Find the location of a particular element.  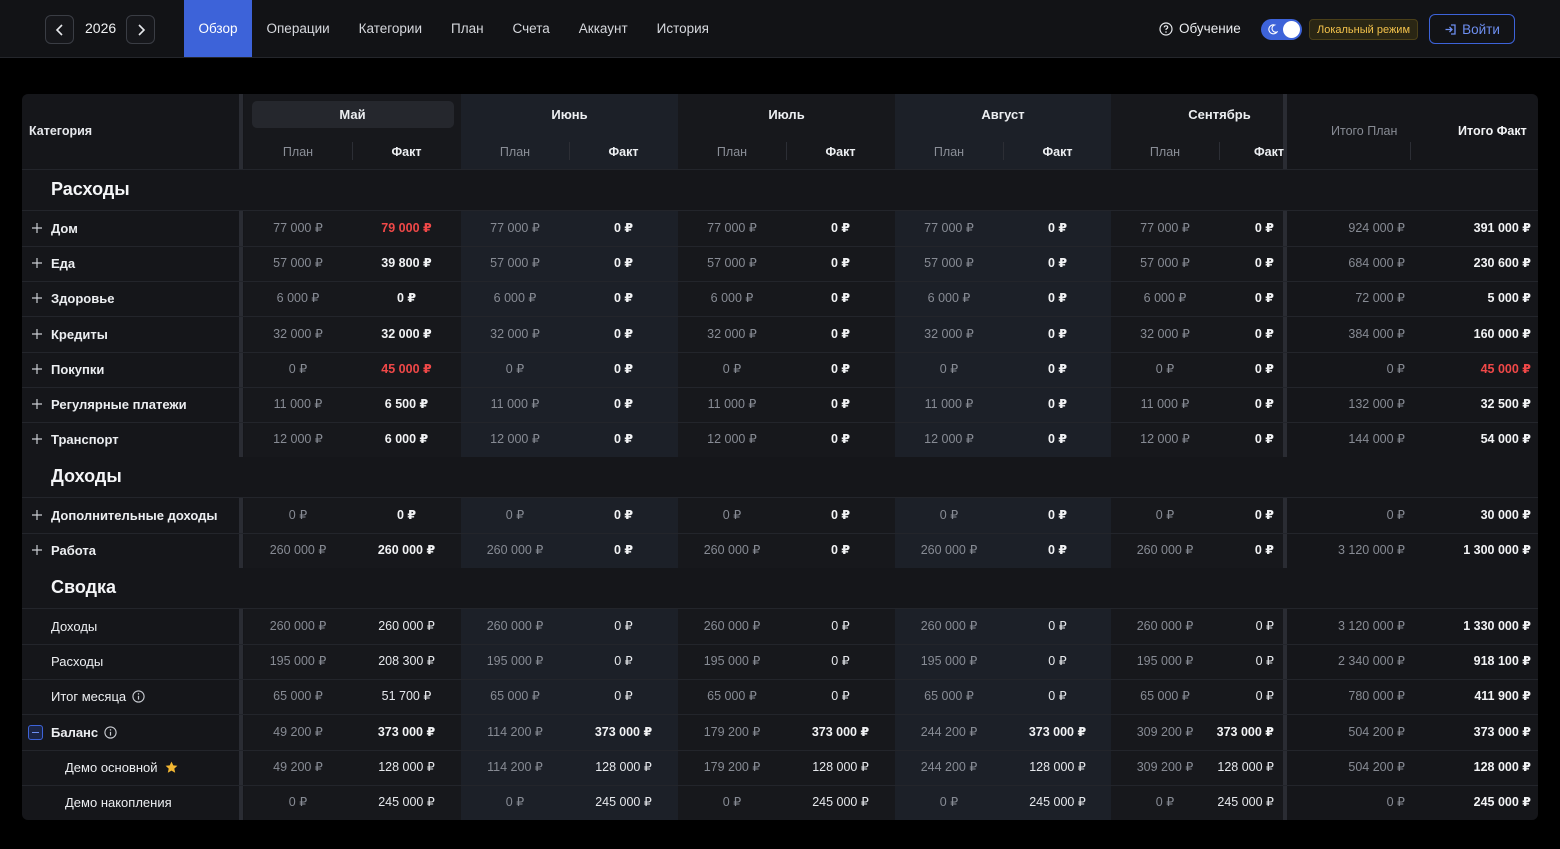

category-name-cell: Работа is located at coordinates (73, 550).